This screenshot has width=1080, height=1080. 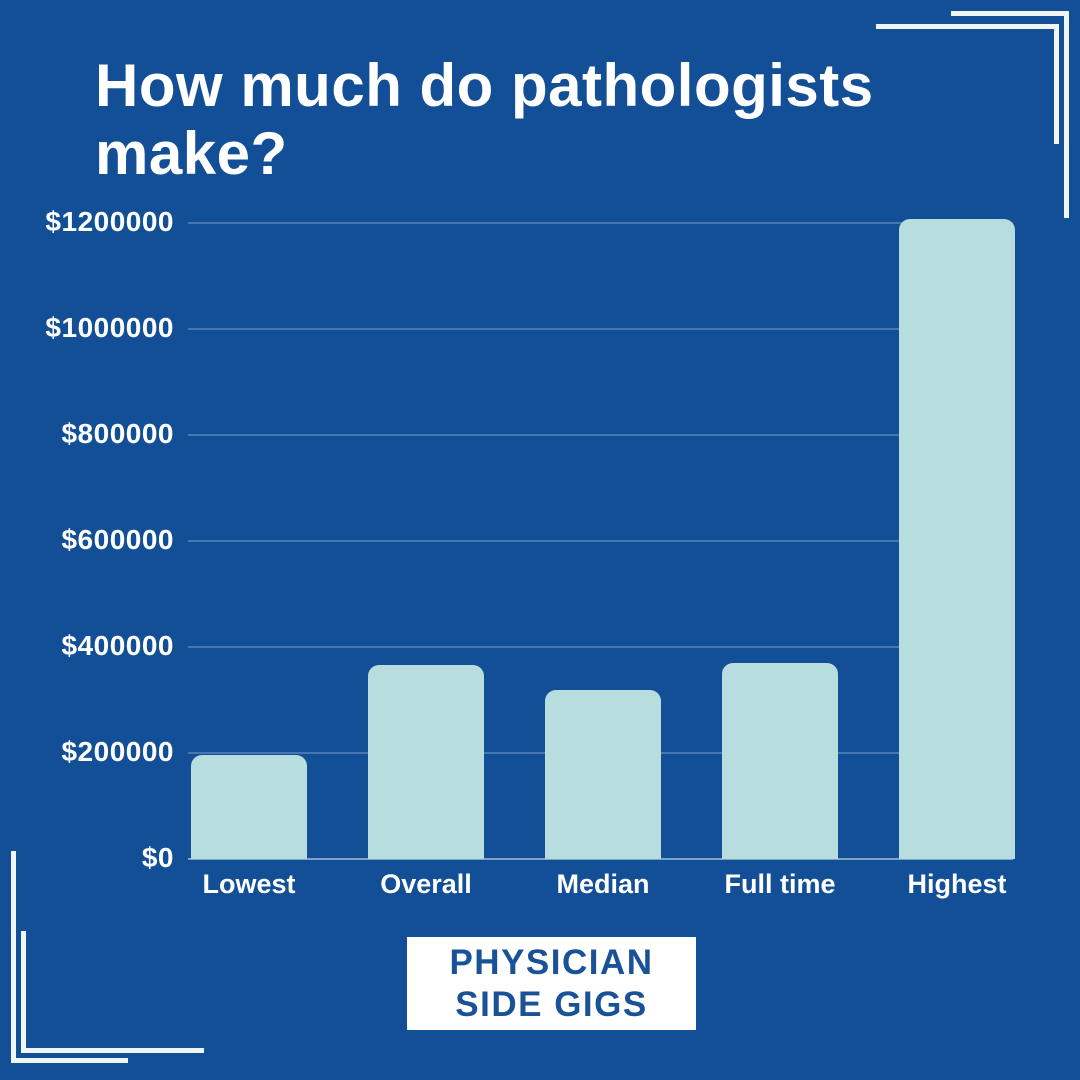 What do you see at coordinates (957, 538) in the screenshot?
I see `bar-highest` at bounding box center [957, 538].